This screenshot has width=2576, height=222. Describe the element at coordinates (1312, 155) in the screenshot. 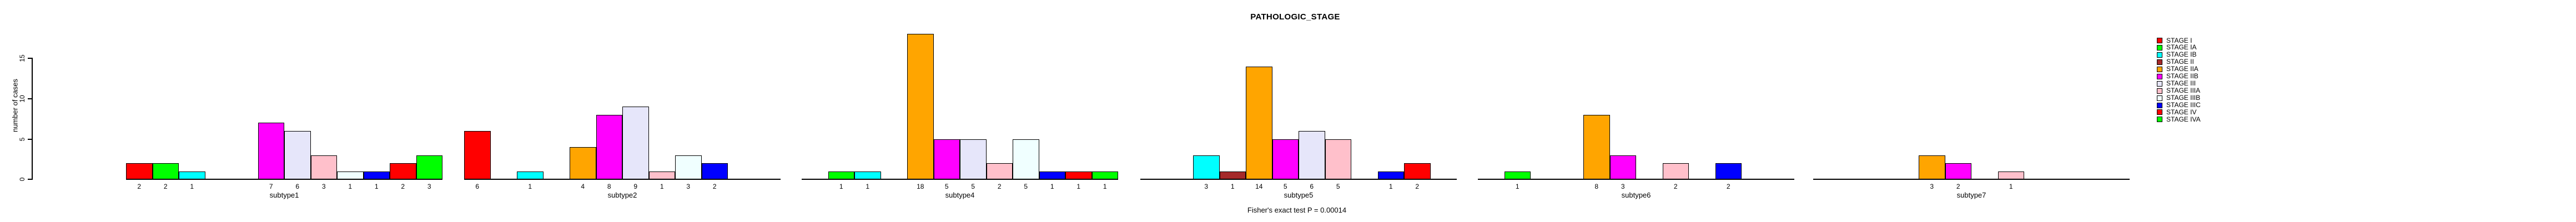

I see `bar-subtype5-stage-iii` at that location.